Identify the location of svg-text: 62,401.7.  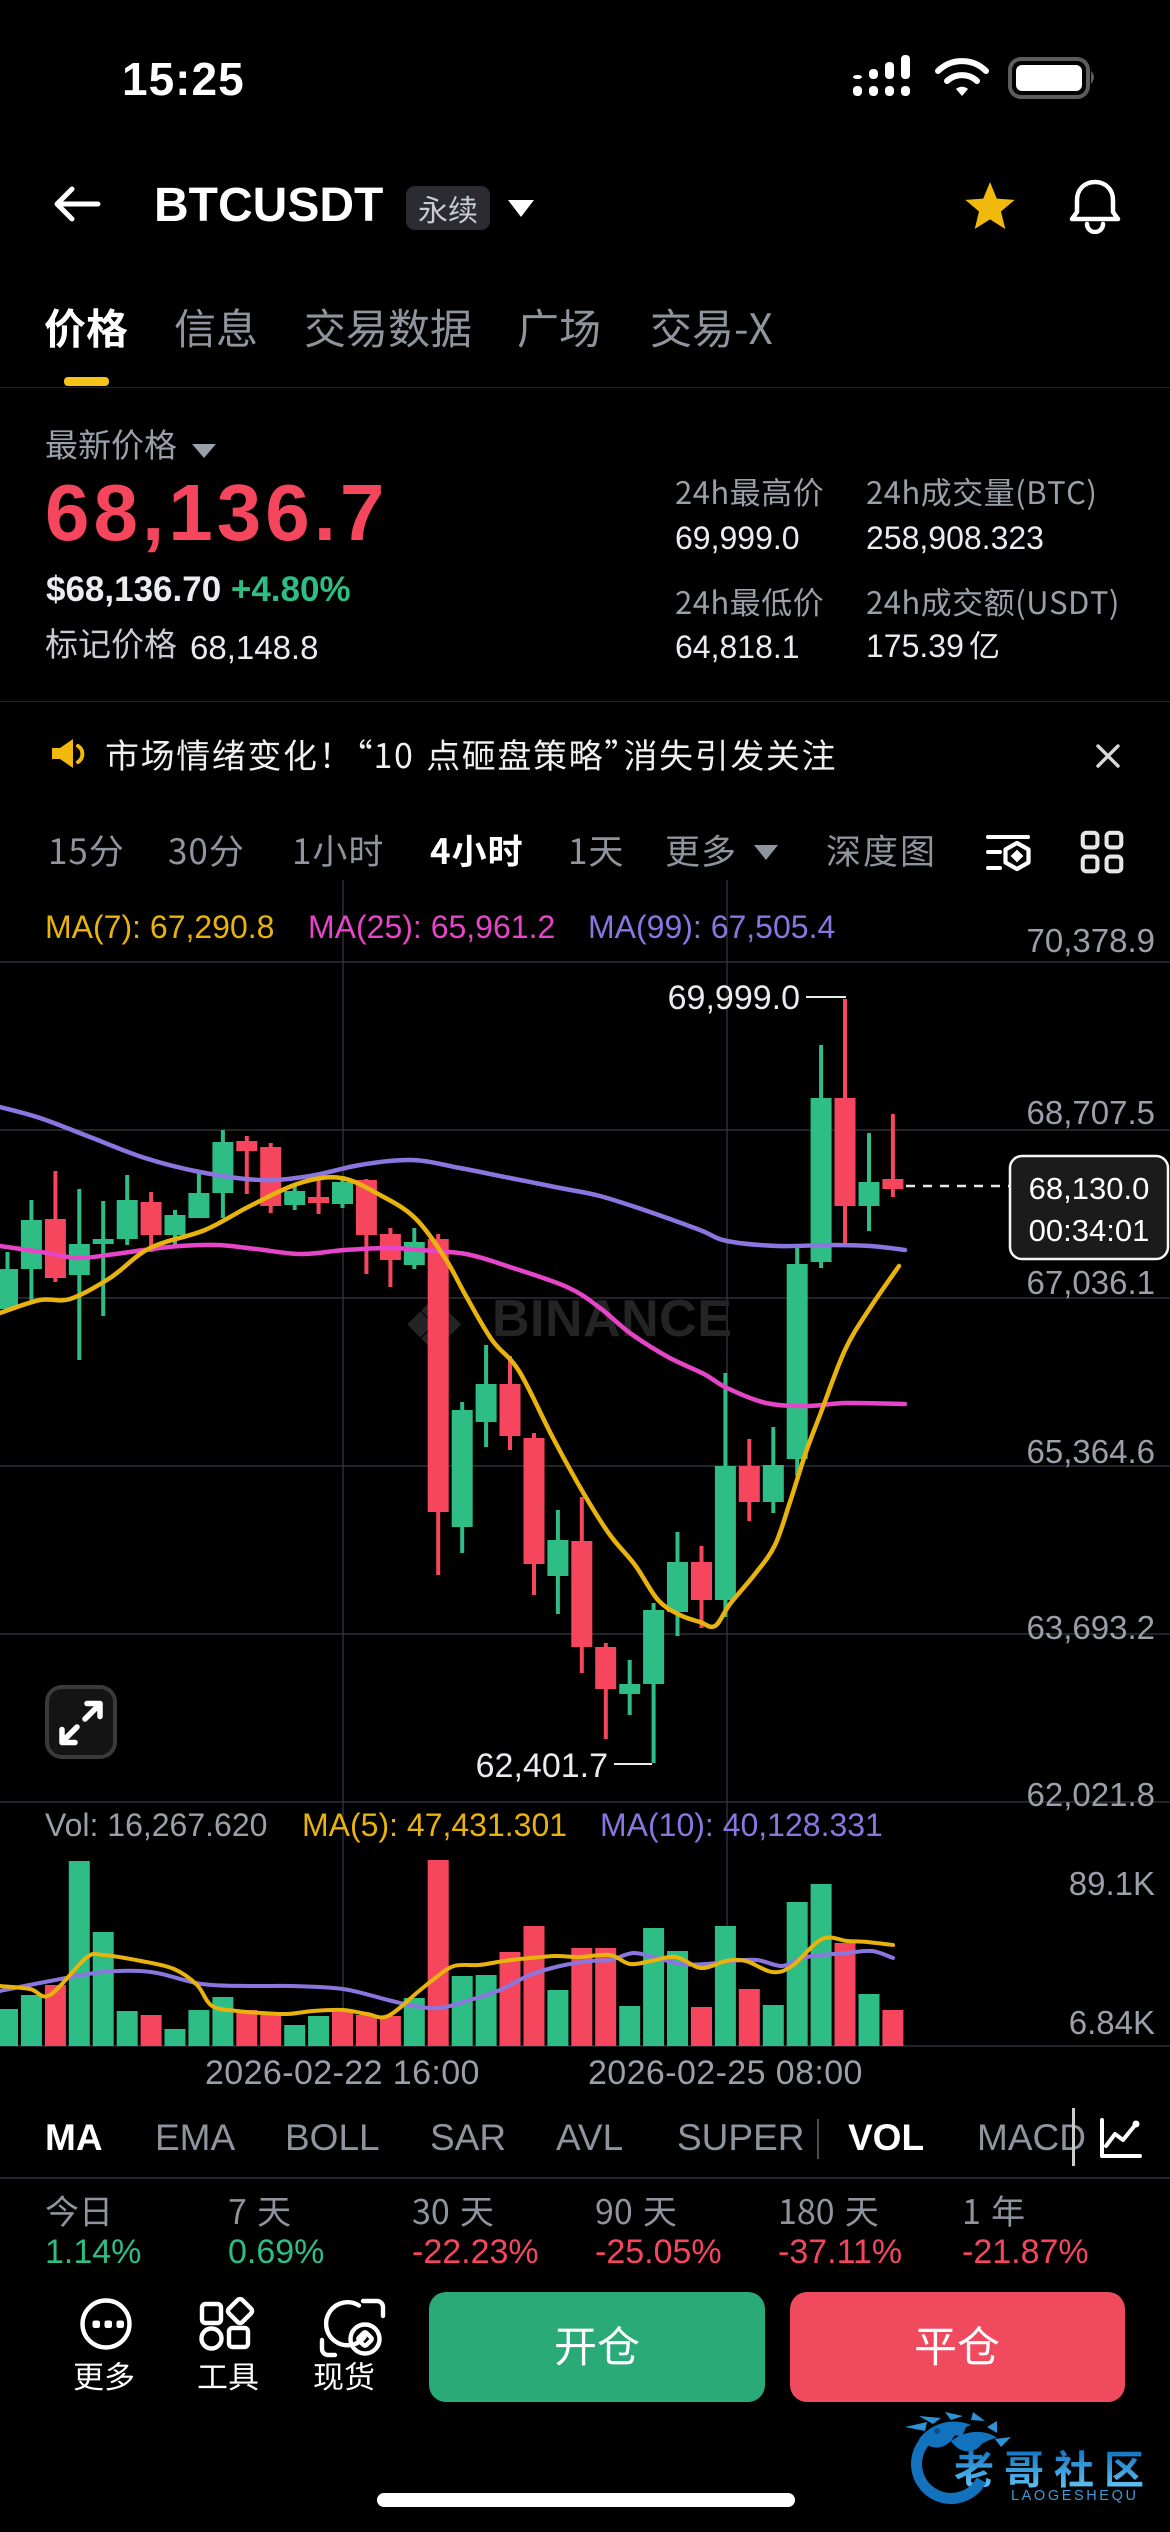
(542, 1766).